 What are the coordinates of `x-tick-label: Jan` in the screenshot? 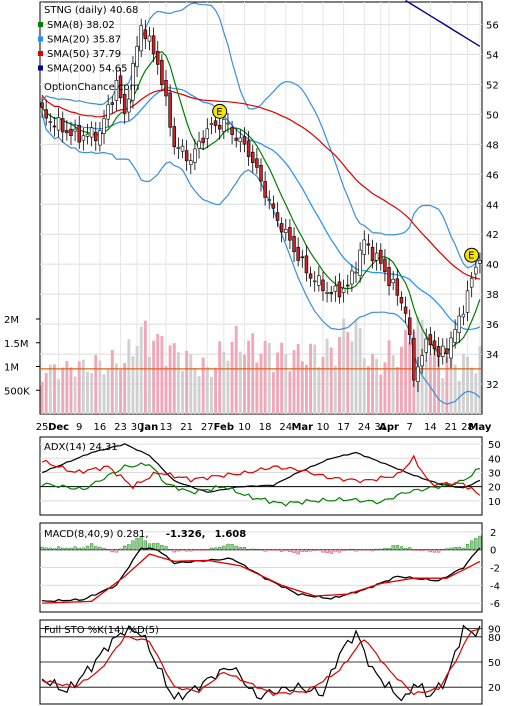 It's located at (149, 427).